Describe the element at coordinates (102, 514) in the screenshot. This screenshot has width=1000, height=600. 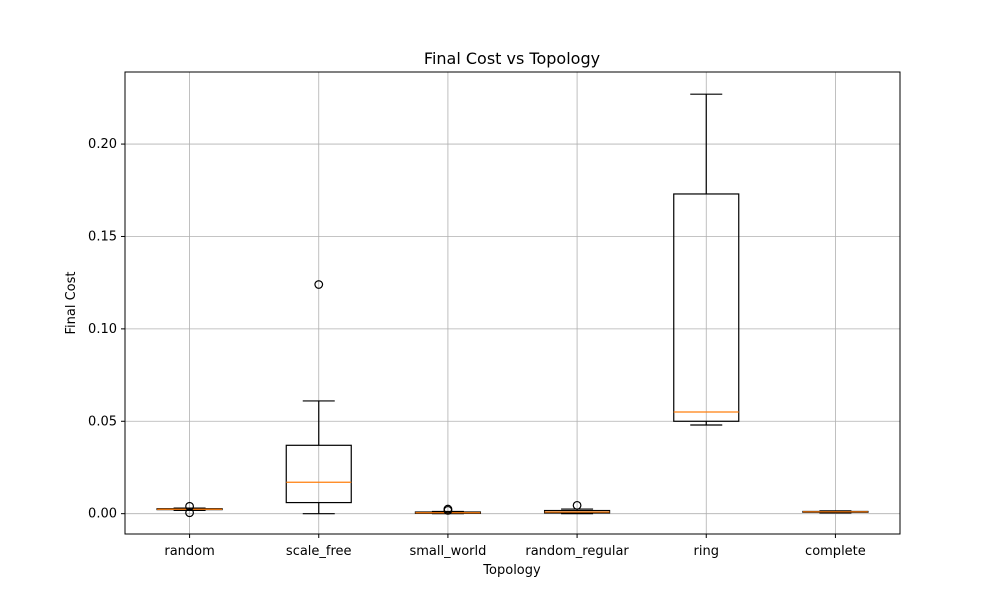
I see `y-tick-label: 0.00` at that location.